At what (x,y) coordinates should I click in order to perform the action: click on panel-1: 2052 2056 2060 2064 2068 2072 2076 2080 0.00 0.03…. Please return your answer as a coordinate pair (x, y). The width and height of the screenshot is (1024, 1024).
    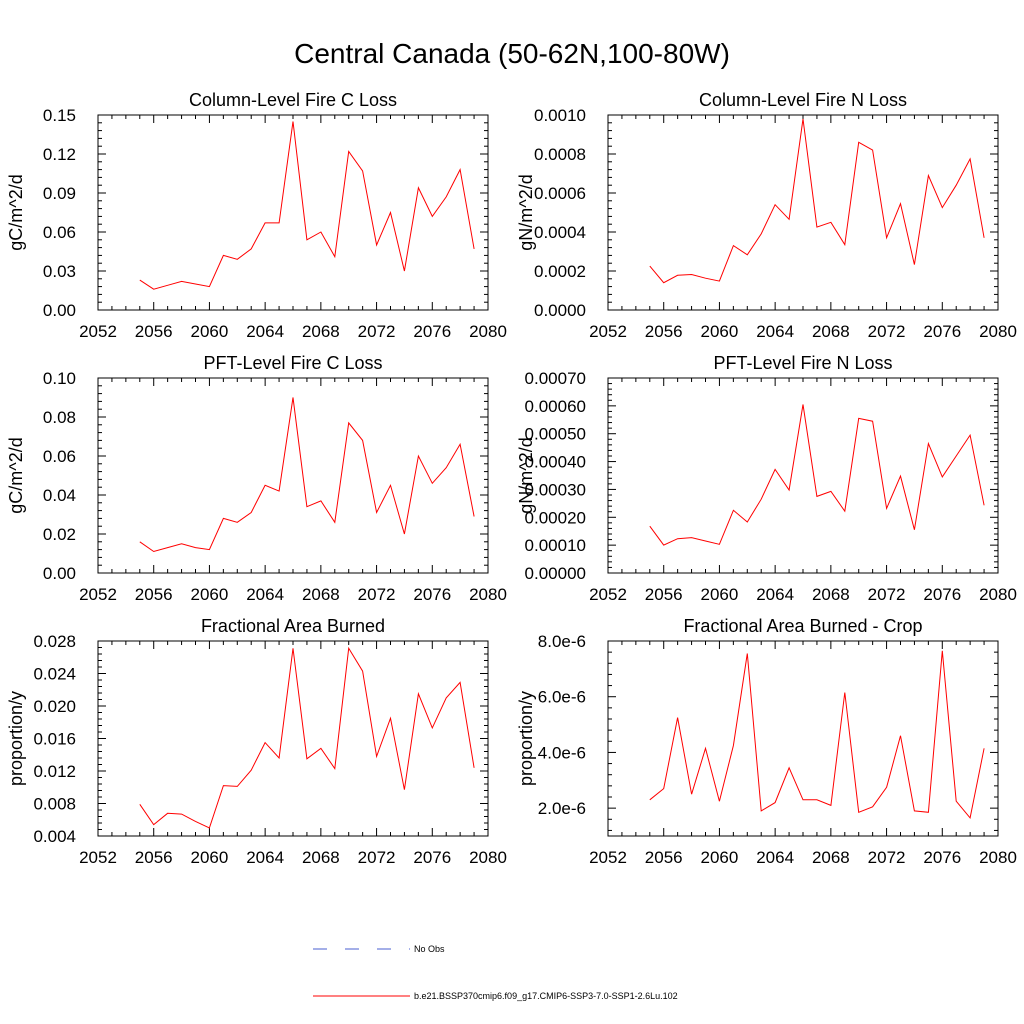
    Looking at the image, I should click on (256, 215).